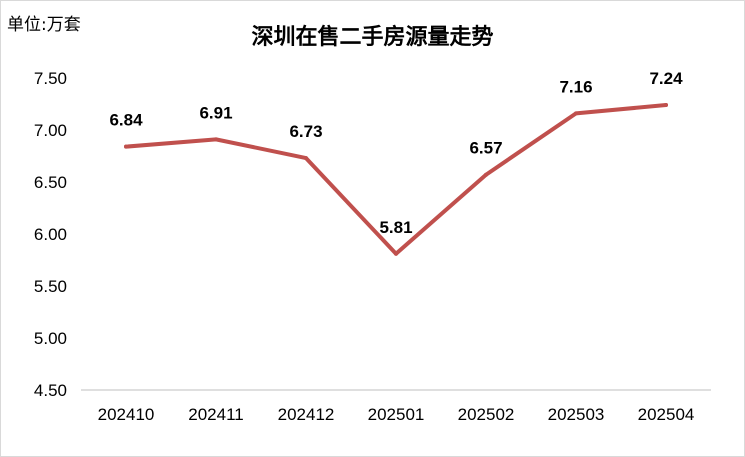 Image resolution: width=745 pixels, height=457 pixels. I want to click on y-tick-label: 5.50, so click(50, 286).